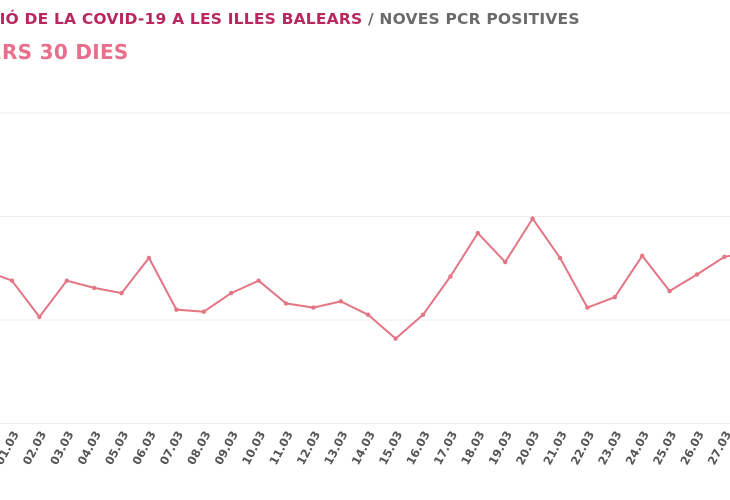 This screenshot has height=500, width=730. I want to click on x-tick-label: 17.03, so click(445, 447).